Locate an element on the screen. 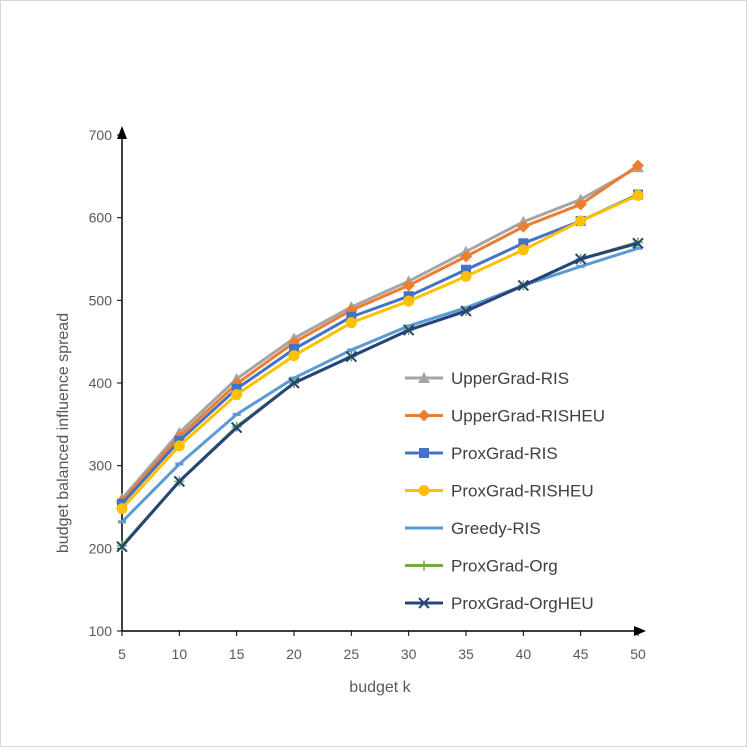 The image size is (747, 751). legend-label: Greedy-RIS is located at coordinates (496, 528).